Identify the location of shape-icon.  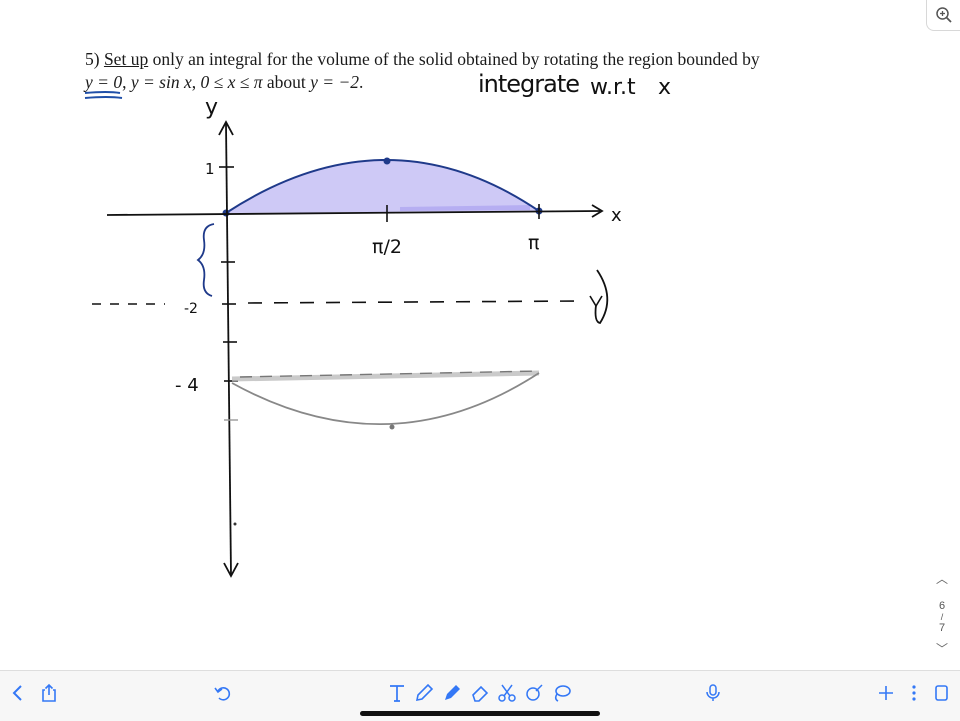
(534, 693).